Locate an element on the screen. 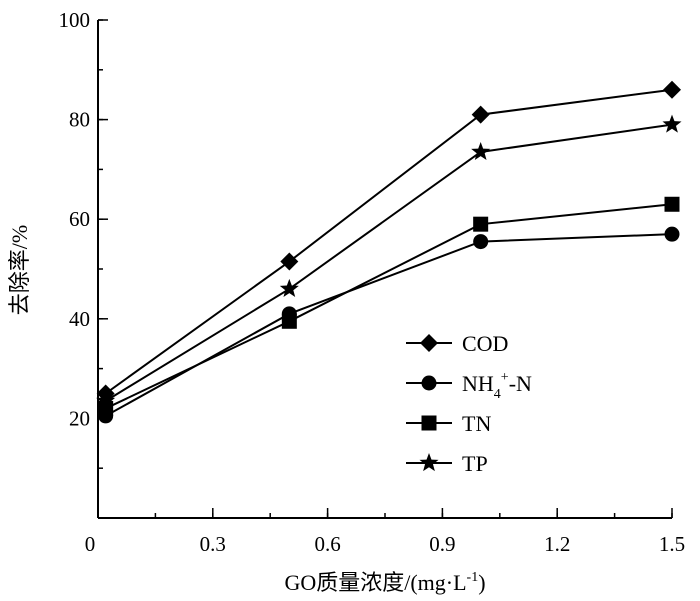 The height and width of the screenshot is (601, 700). legend-item: TP is located at coordinates (447, 463).